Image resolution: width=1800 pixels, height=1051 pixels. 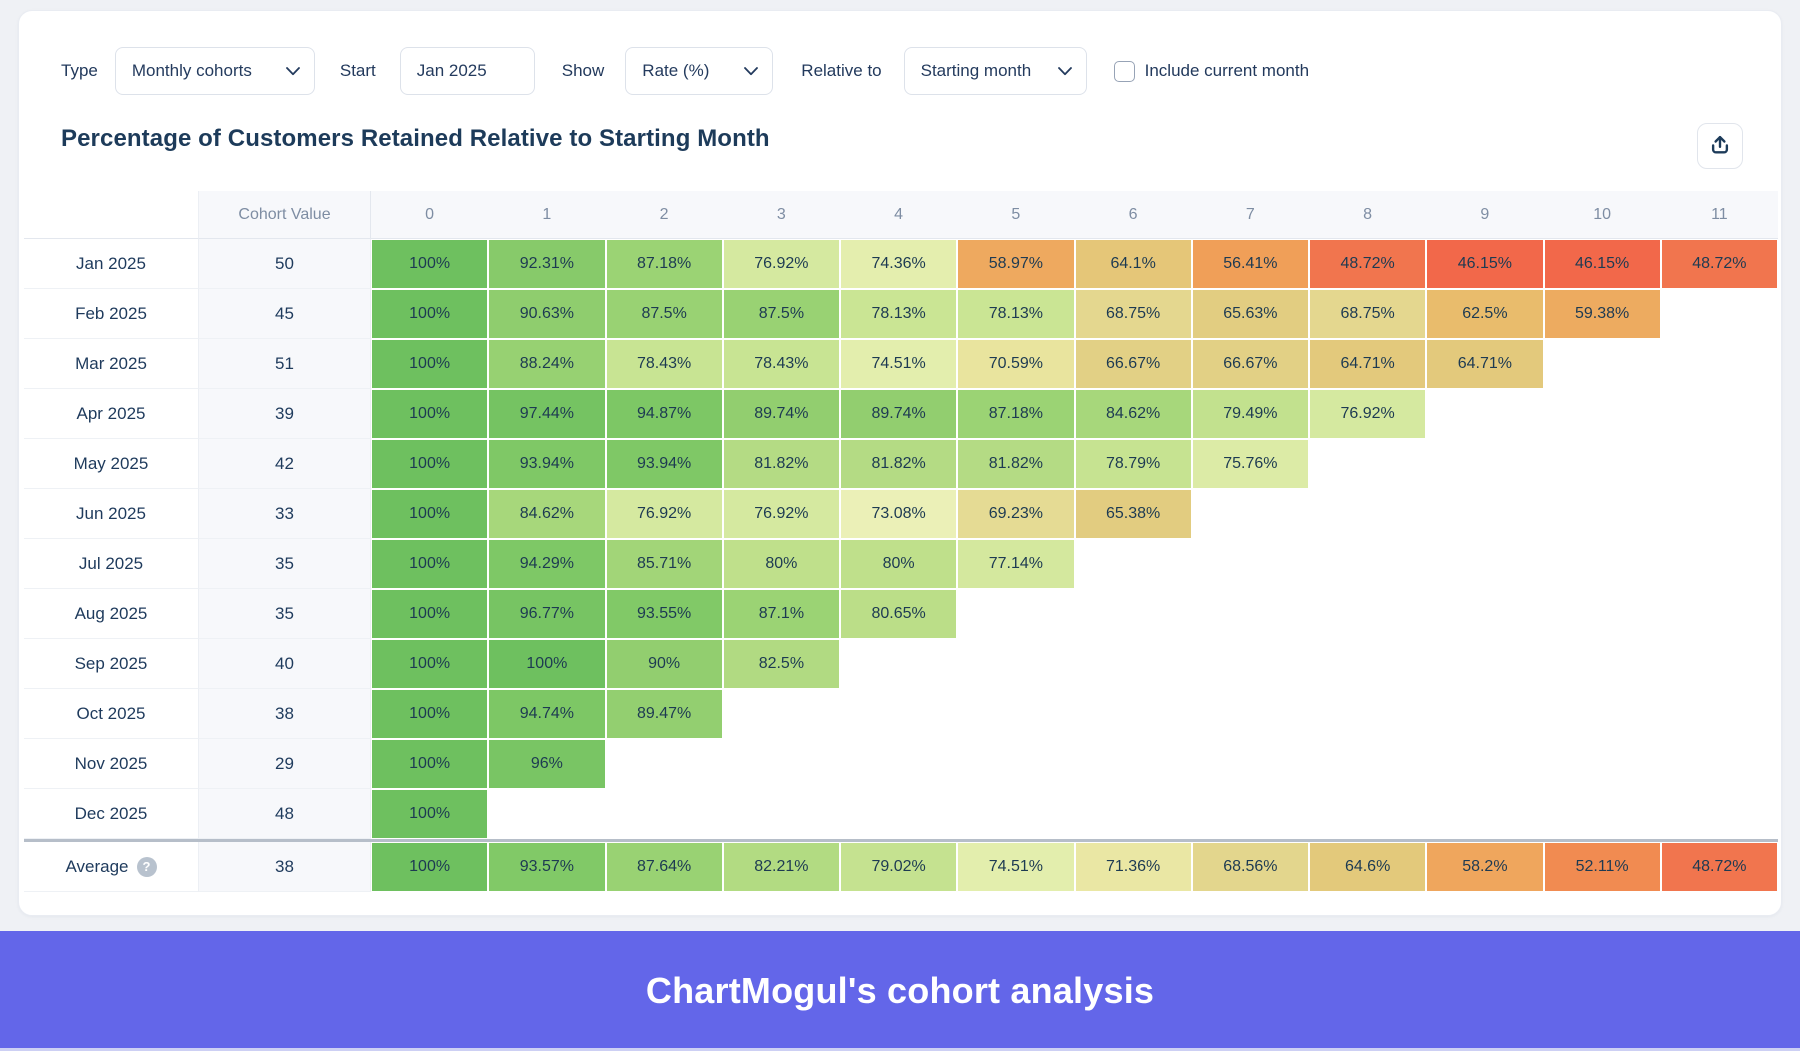 I want to click on cohort-cell: 77.14%, so click(x=1016, y=564).